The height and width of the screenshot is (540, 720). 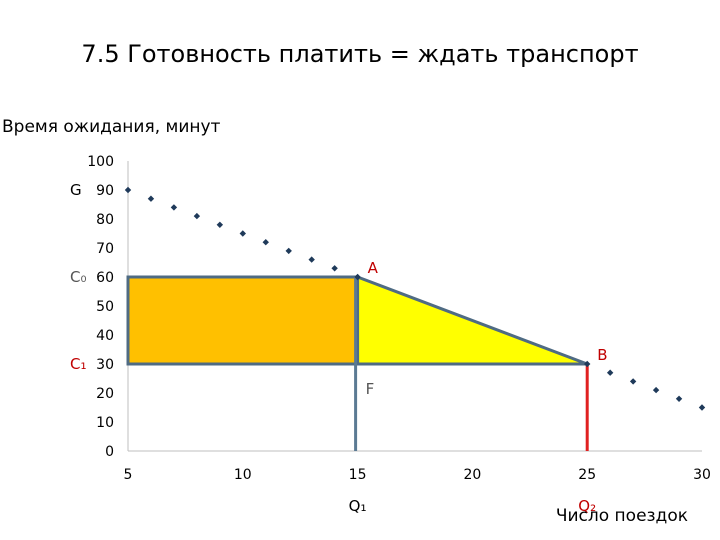 What do you see at coordinates (109, 452) in the screenshot?
I see `y-tick-label: 0` at bounding box center [109, 452].